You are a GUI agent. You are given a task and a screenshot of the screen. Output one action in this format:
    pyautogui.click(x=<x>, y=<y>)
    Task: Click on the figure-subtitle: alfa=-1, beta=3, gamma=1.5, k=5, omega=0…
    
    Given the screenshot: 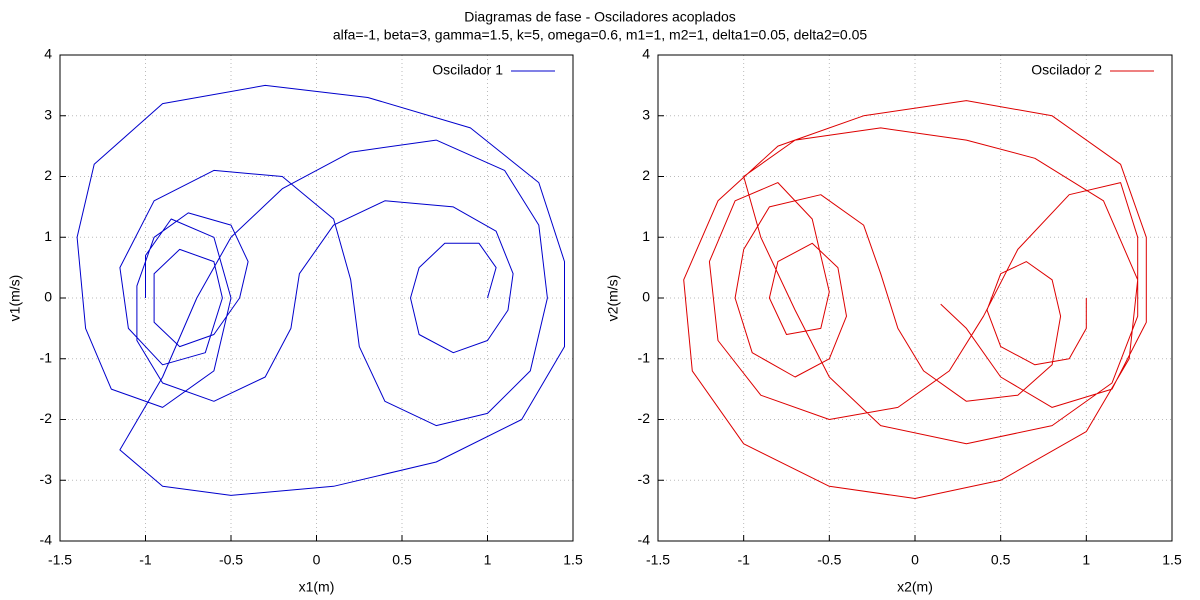 What is the action you would take?
    pyautogui.click(x=600, y=35)
    